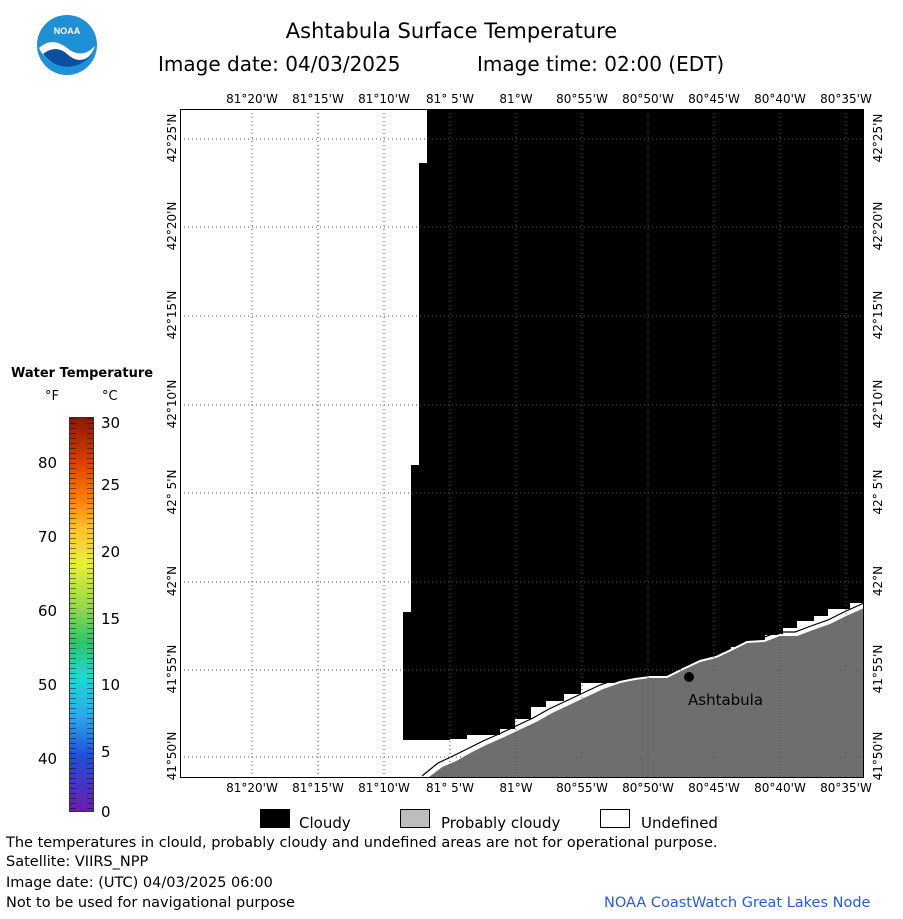  Describe the element at coordinates (139, 883) in the screenshot. I see `utc-date-text: Image date: (UTC) 04/03/2025 06:00` at that location.